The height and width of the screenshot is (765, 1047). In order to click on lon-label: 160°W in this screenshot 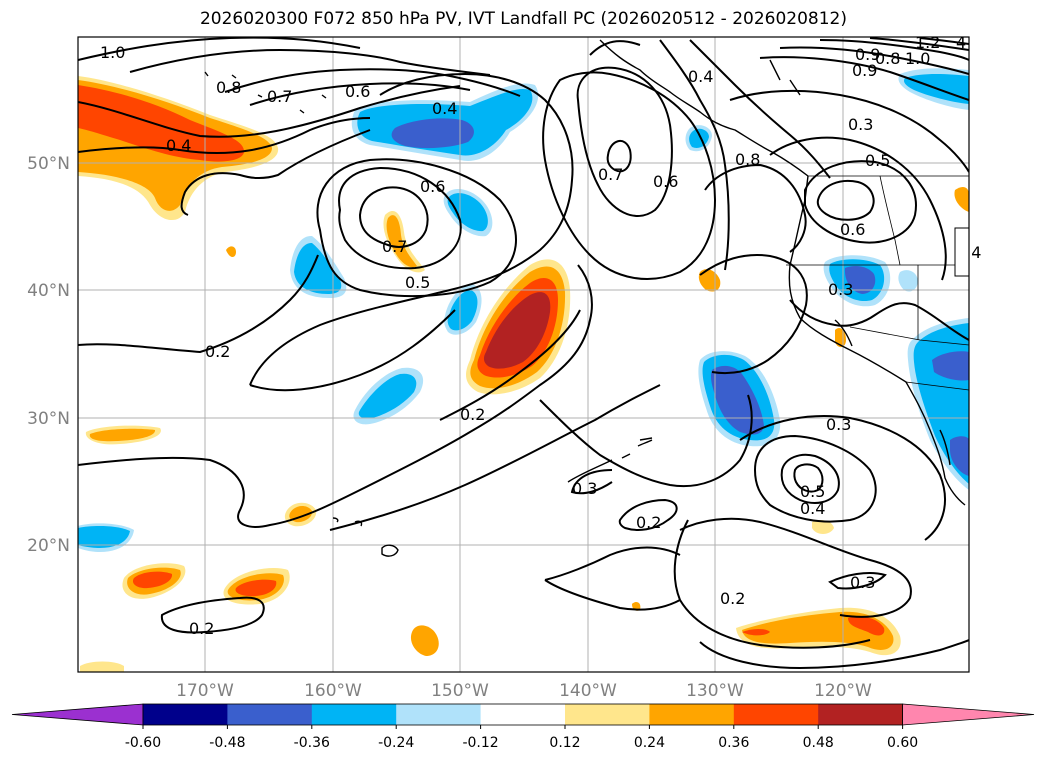, I will do `click(333, 691)`.